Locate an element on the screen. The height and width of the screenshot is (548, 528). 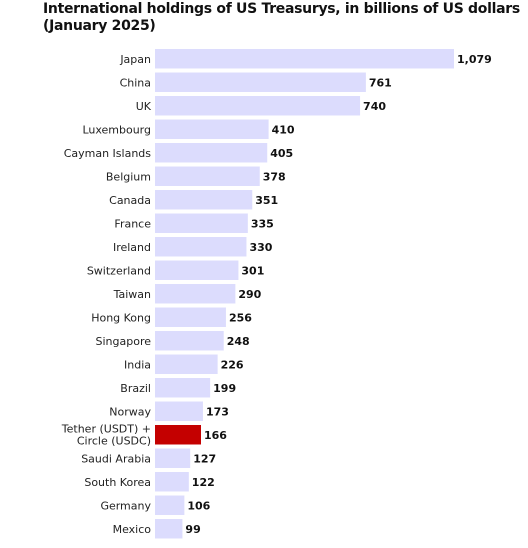
value-label-mexico: 99 is located at coordinates (192, 529).